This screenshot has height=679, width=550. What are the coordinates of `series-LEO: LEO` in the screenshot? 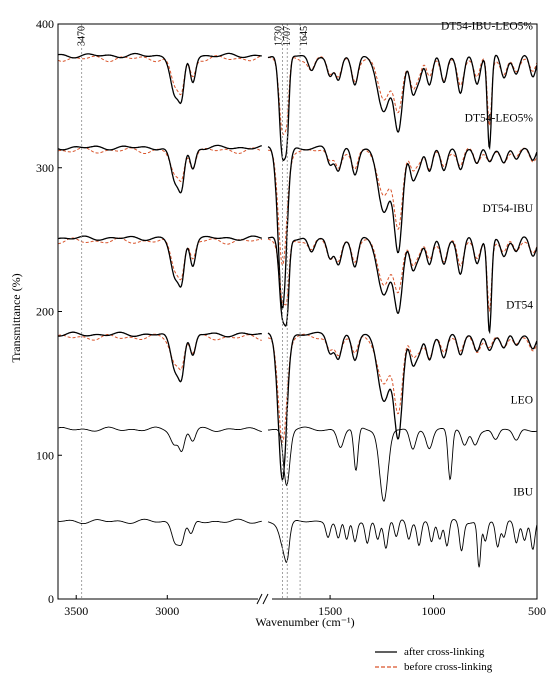 It's located at (297, 448).